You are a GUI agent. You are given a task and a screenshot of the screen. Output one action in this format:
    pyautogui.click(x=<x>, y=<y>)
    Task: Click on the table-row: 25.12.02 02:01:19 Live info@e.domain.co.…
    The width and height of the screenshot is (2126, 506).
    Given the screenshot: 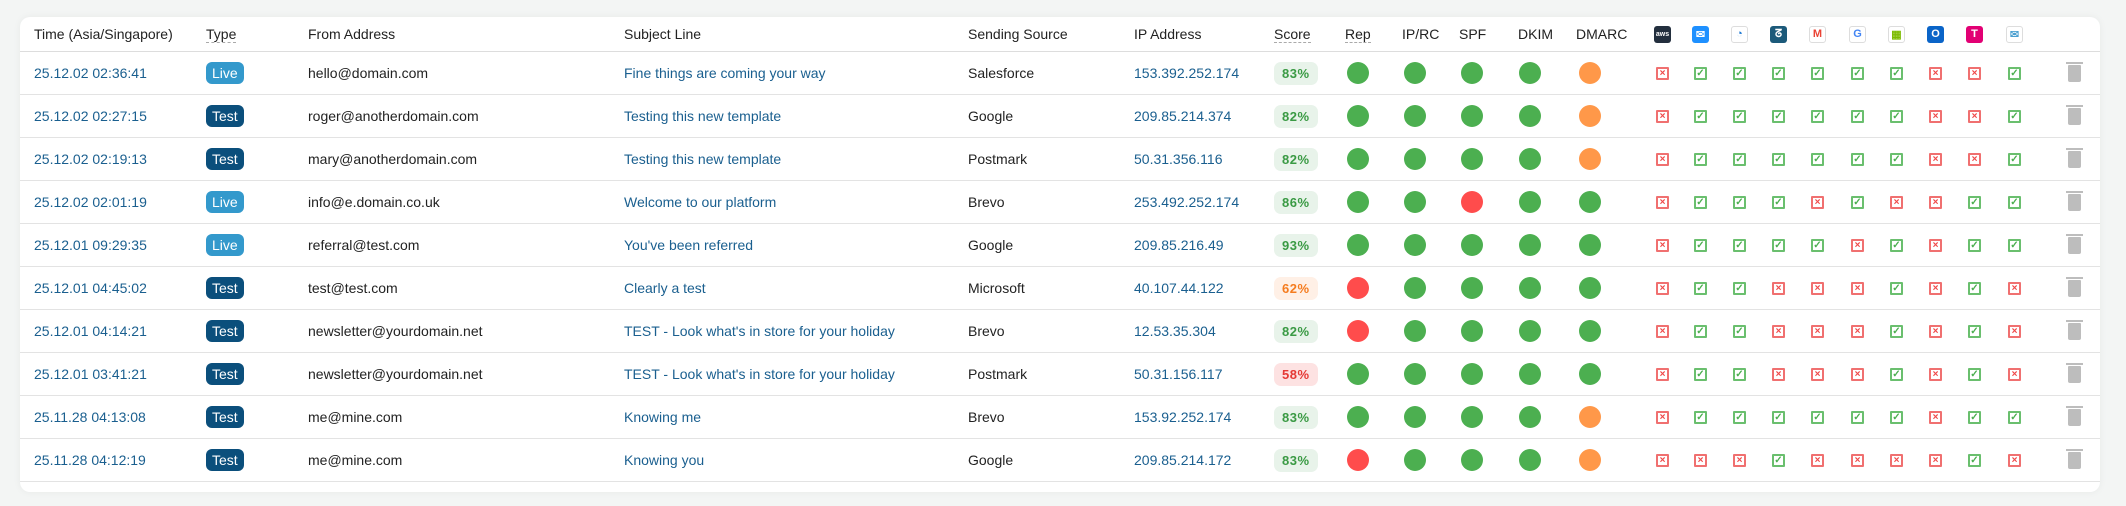 What is the action you would take?
    pyautogui.click(x=1060, y=202)
    